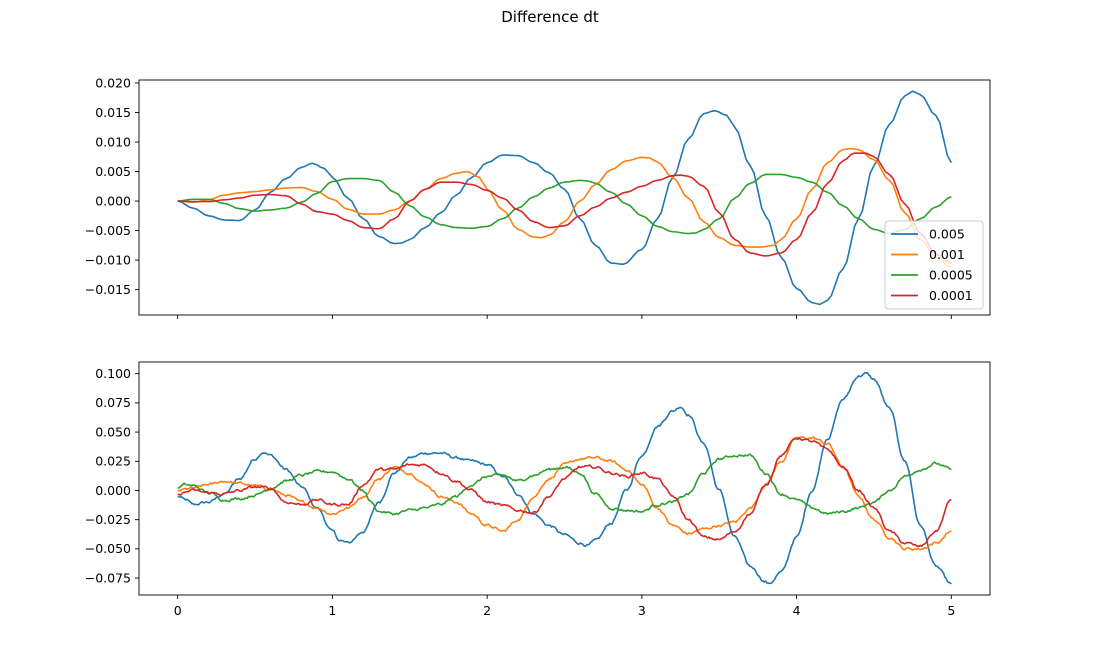 The image size is (1100, 670). What do you see at coordinates (951, 610) in the screenshot?
I see `x-tick-label: 5` at bounding box center [951, 610].